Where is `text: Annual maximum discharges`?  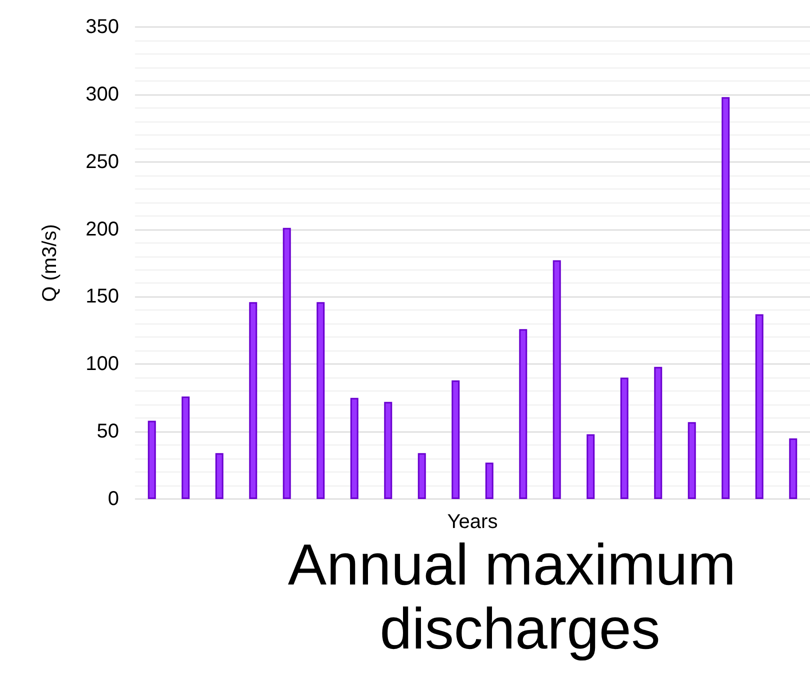
text: Annual maximum discharges is located at coordinates (520, 597).